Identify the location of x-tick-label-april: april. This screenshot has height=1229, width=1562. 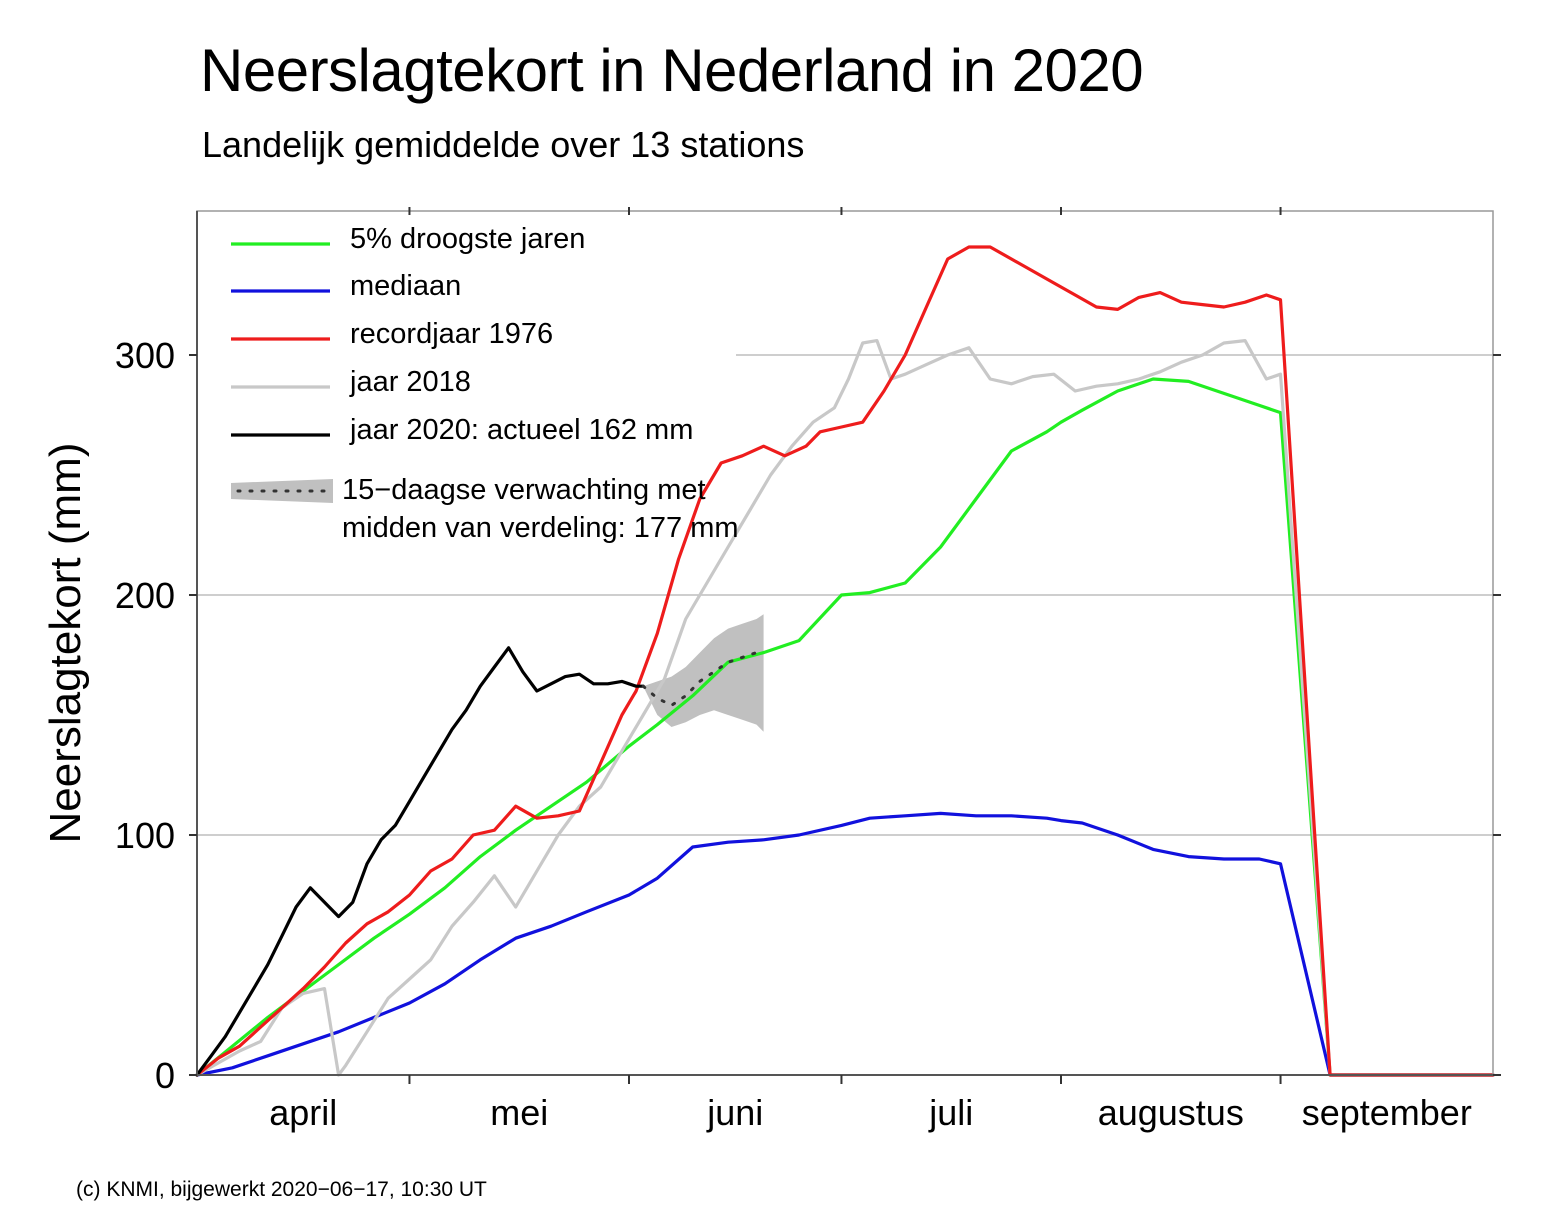
(303, 1112).